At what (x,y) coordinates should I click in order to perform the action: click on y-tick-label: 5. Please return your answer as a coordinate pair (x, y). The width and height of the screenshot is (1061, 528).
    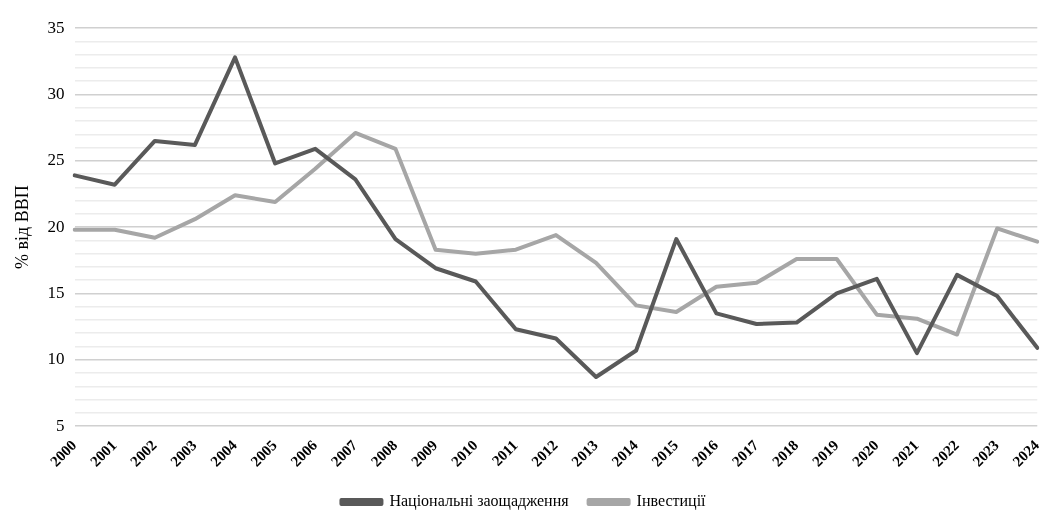
    Looking at the image, I should click on (60, 425).